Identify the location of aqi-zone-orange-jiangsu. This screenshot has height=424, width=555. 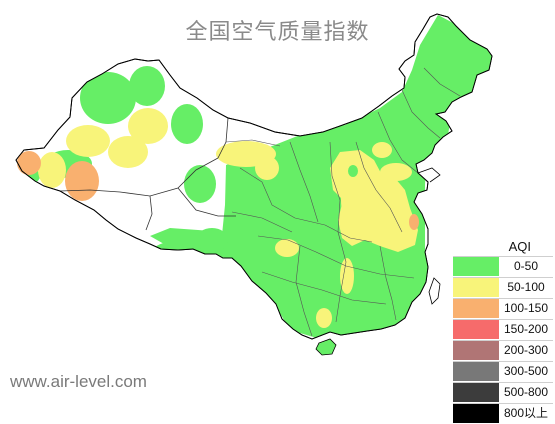
(414, 222).